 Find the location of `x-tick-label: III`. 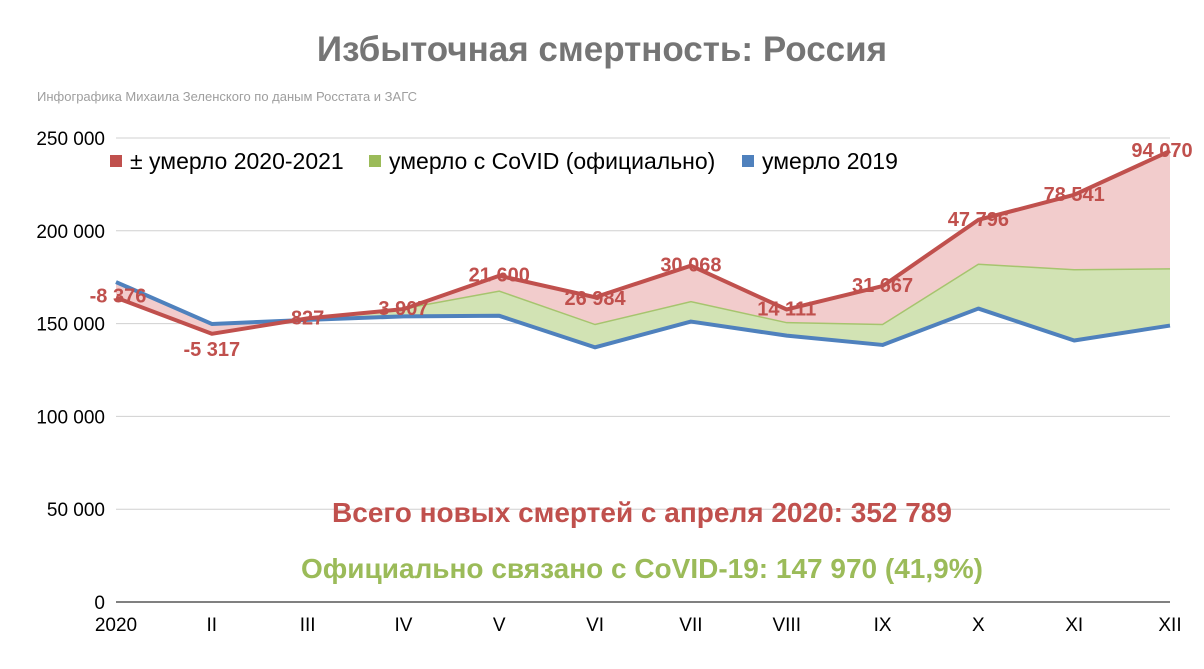

x-tick-label: III is located at coordinates (308, 625).